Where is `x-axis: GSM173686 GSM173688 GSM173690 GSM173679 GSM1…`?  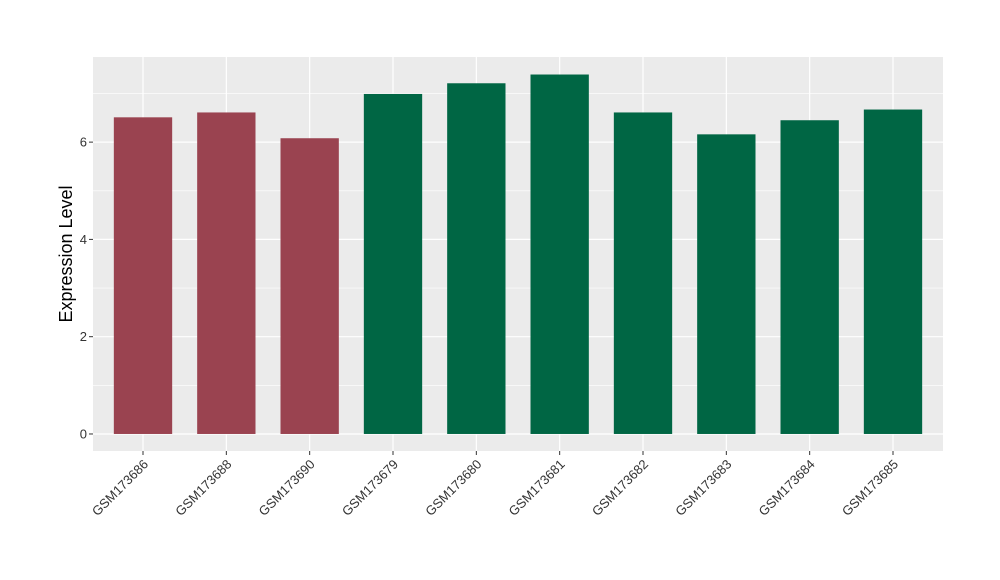 x-axis: GSM173686 GSM173688 GSM173690 GSM173679 GSM1… is located at coordinates (495, 485).